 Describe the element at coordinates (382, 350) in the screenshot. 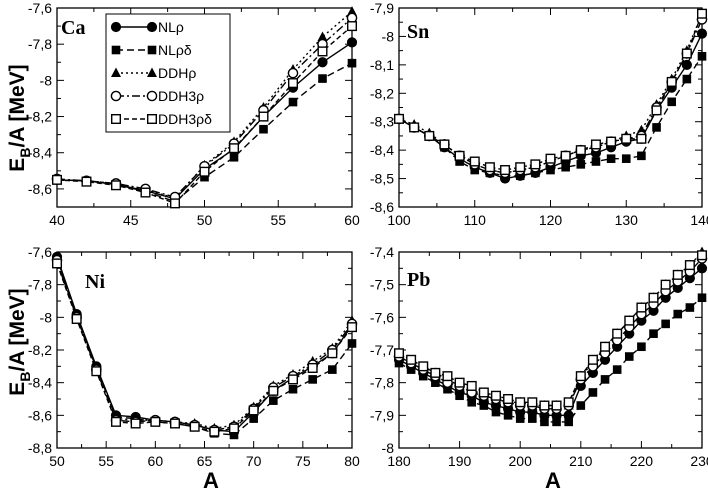

I see `y-tick-label: -7,7` at that location.